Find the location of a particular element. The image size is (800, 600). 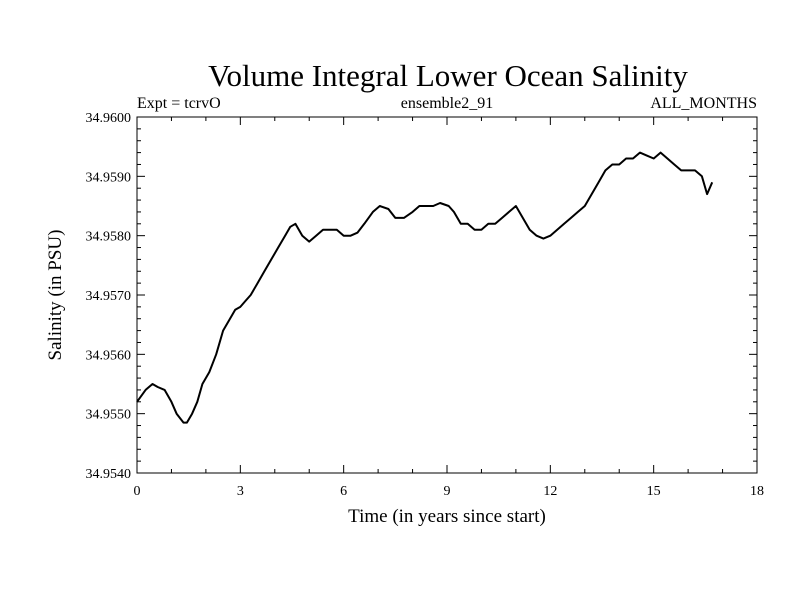

x-tick-label: 6 is located at coordinates (343, 491).